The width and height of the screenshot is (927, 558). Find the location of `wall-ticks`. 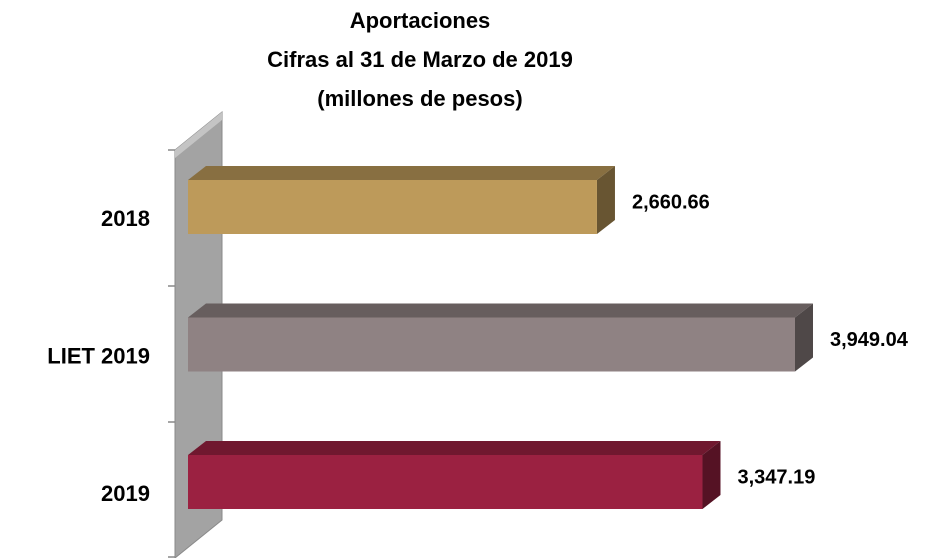

wall-ticks is located at coordinates (171, 353).